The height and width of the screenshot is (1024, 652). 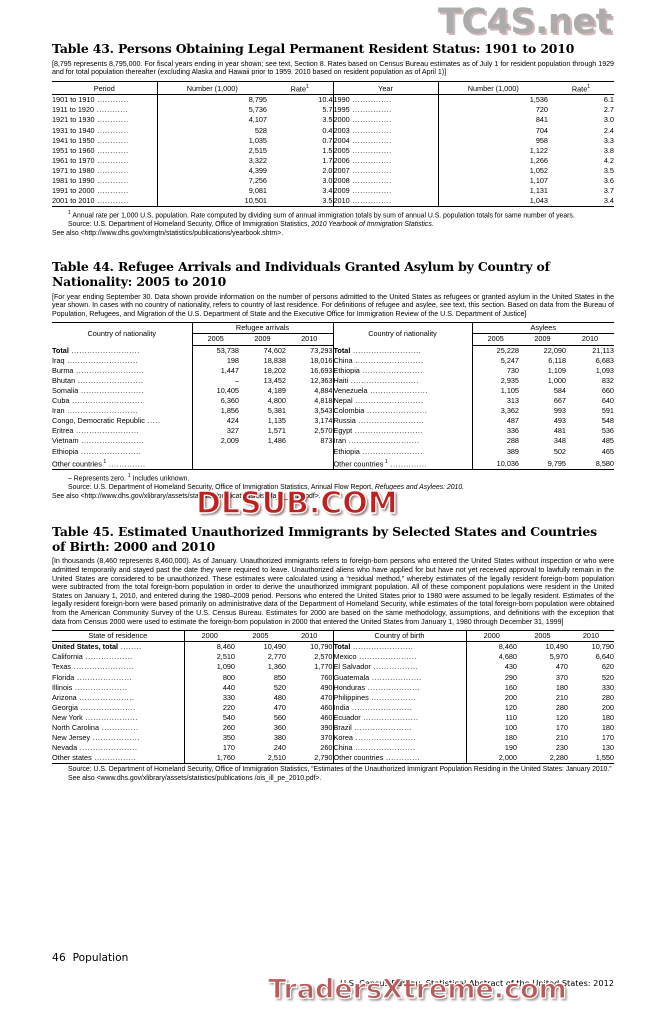 What do you see at coordinates (279, 738) in the screenshot?
I see `cell-value: 380` at bounding box center [279, 738].